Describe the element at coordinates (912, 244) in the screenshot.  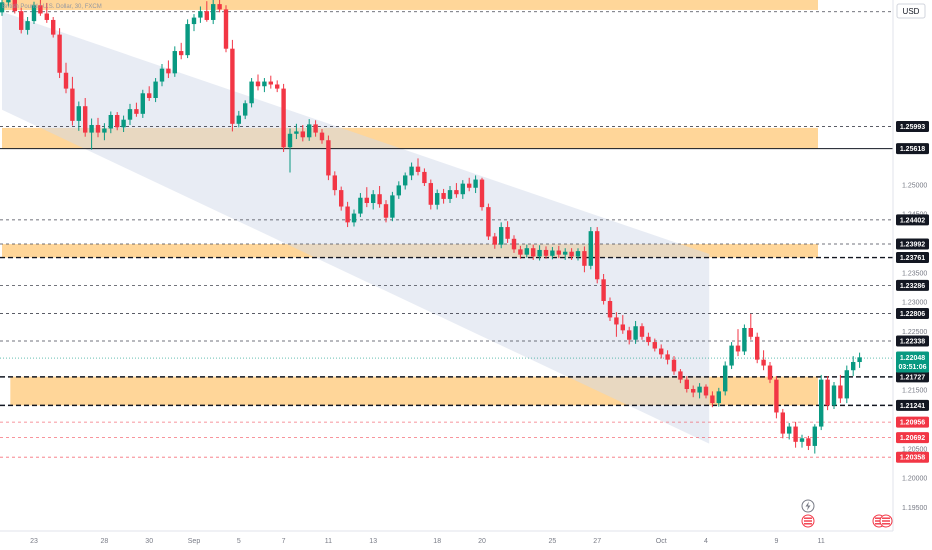
I see `price-tag-text: 1.23992` at that location.